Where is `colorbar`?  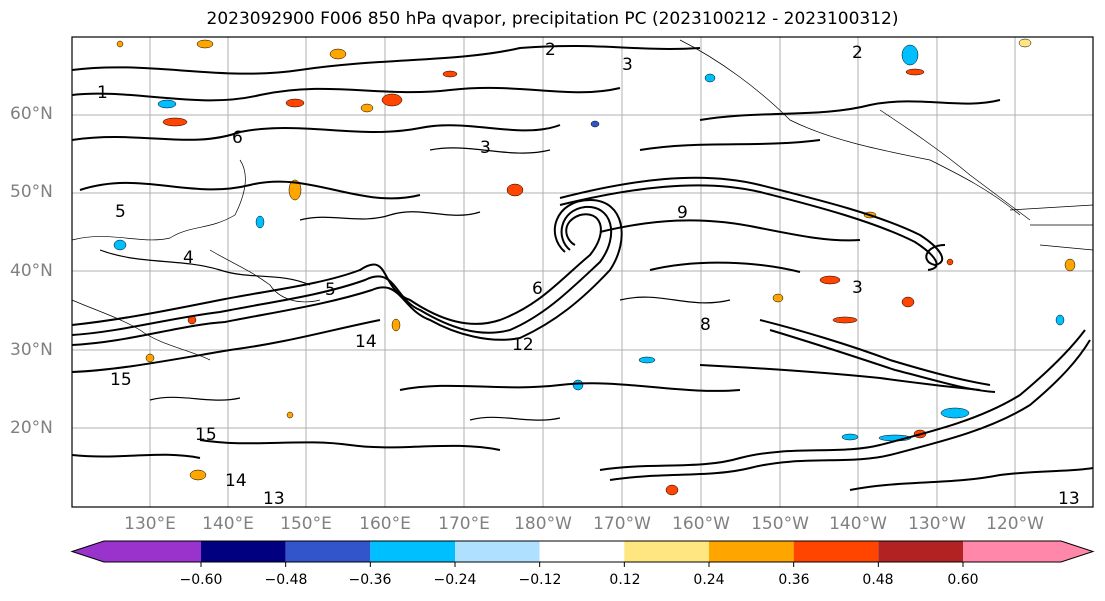 colorbar is located at coordinates (582, 553).